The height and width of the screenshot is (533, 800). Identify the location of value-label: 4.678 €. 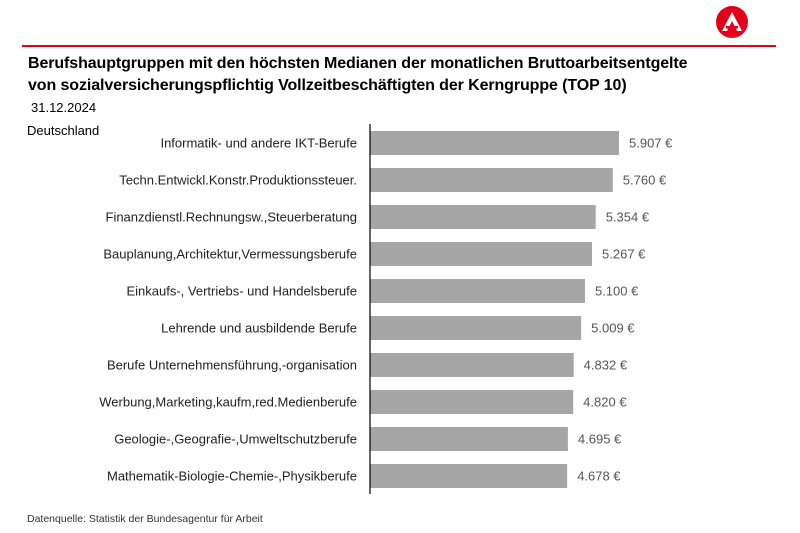
(599, 476).